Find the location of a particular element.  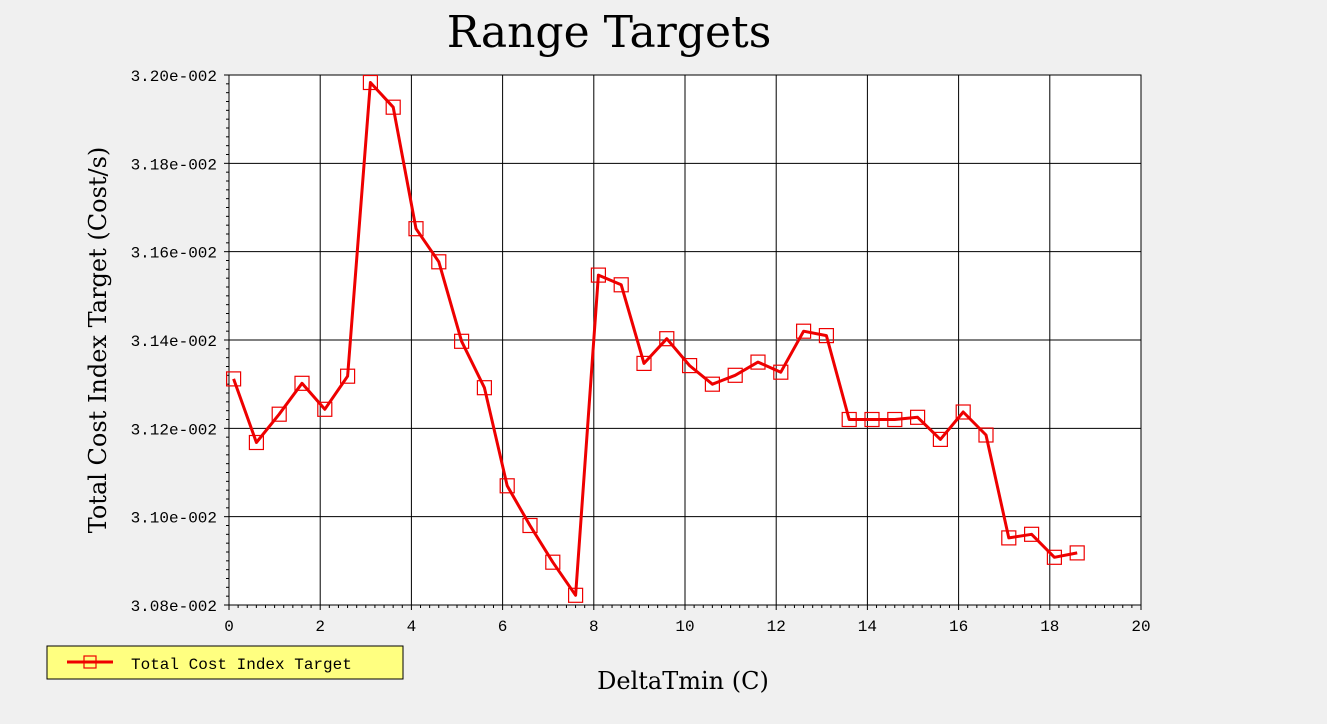

x-tick-label: 14 is located at coordinates (867, 627).